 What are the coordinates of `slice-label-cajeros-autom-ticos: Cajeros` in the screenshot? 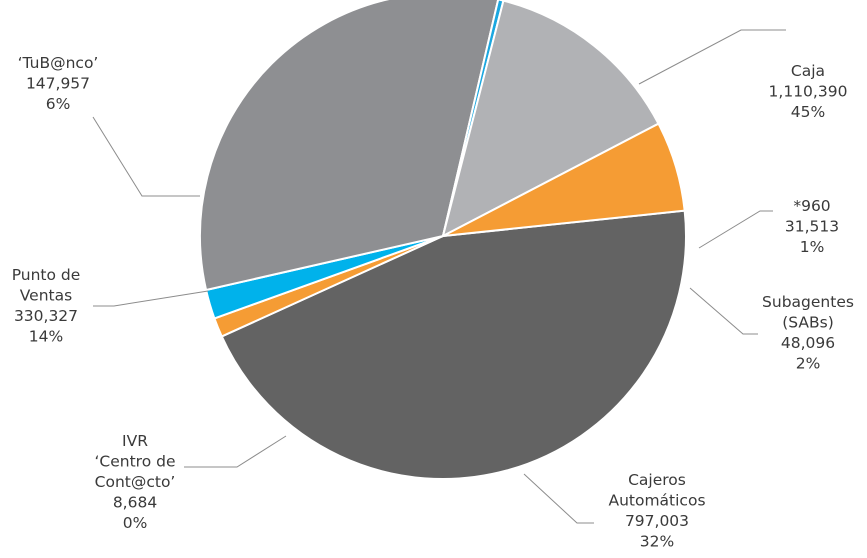 It's located at (657, 480).